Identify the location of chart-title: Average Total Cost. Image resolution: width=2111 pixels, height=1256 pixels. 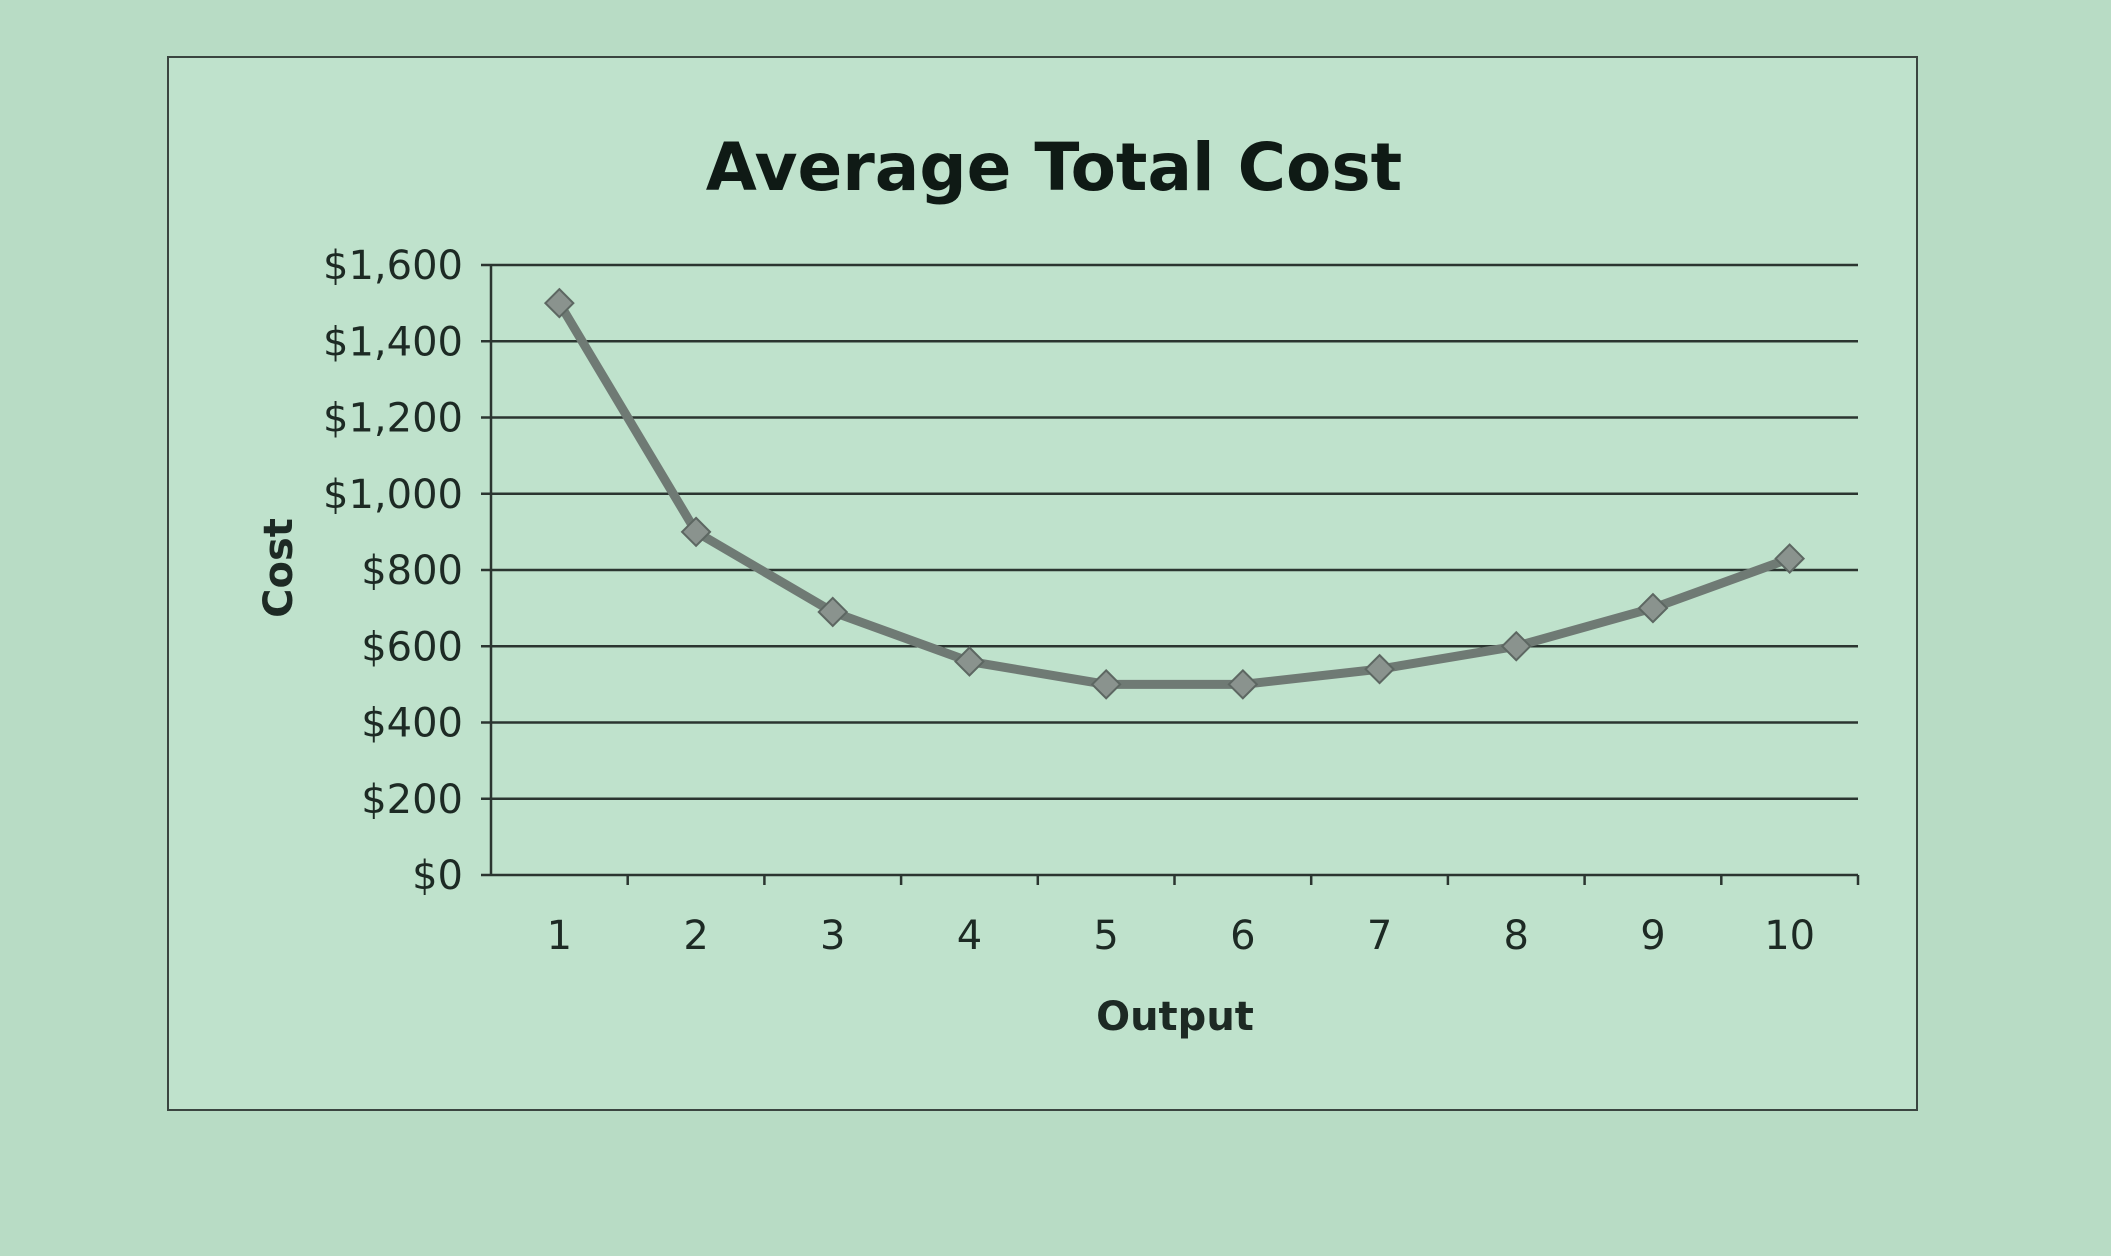
(1054, 167).